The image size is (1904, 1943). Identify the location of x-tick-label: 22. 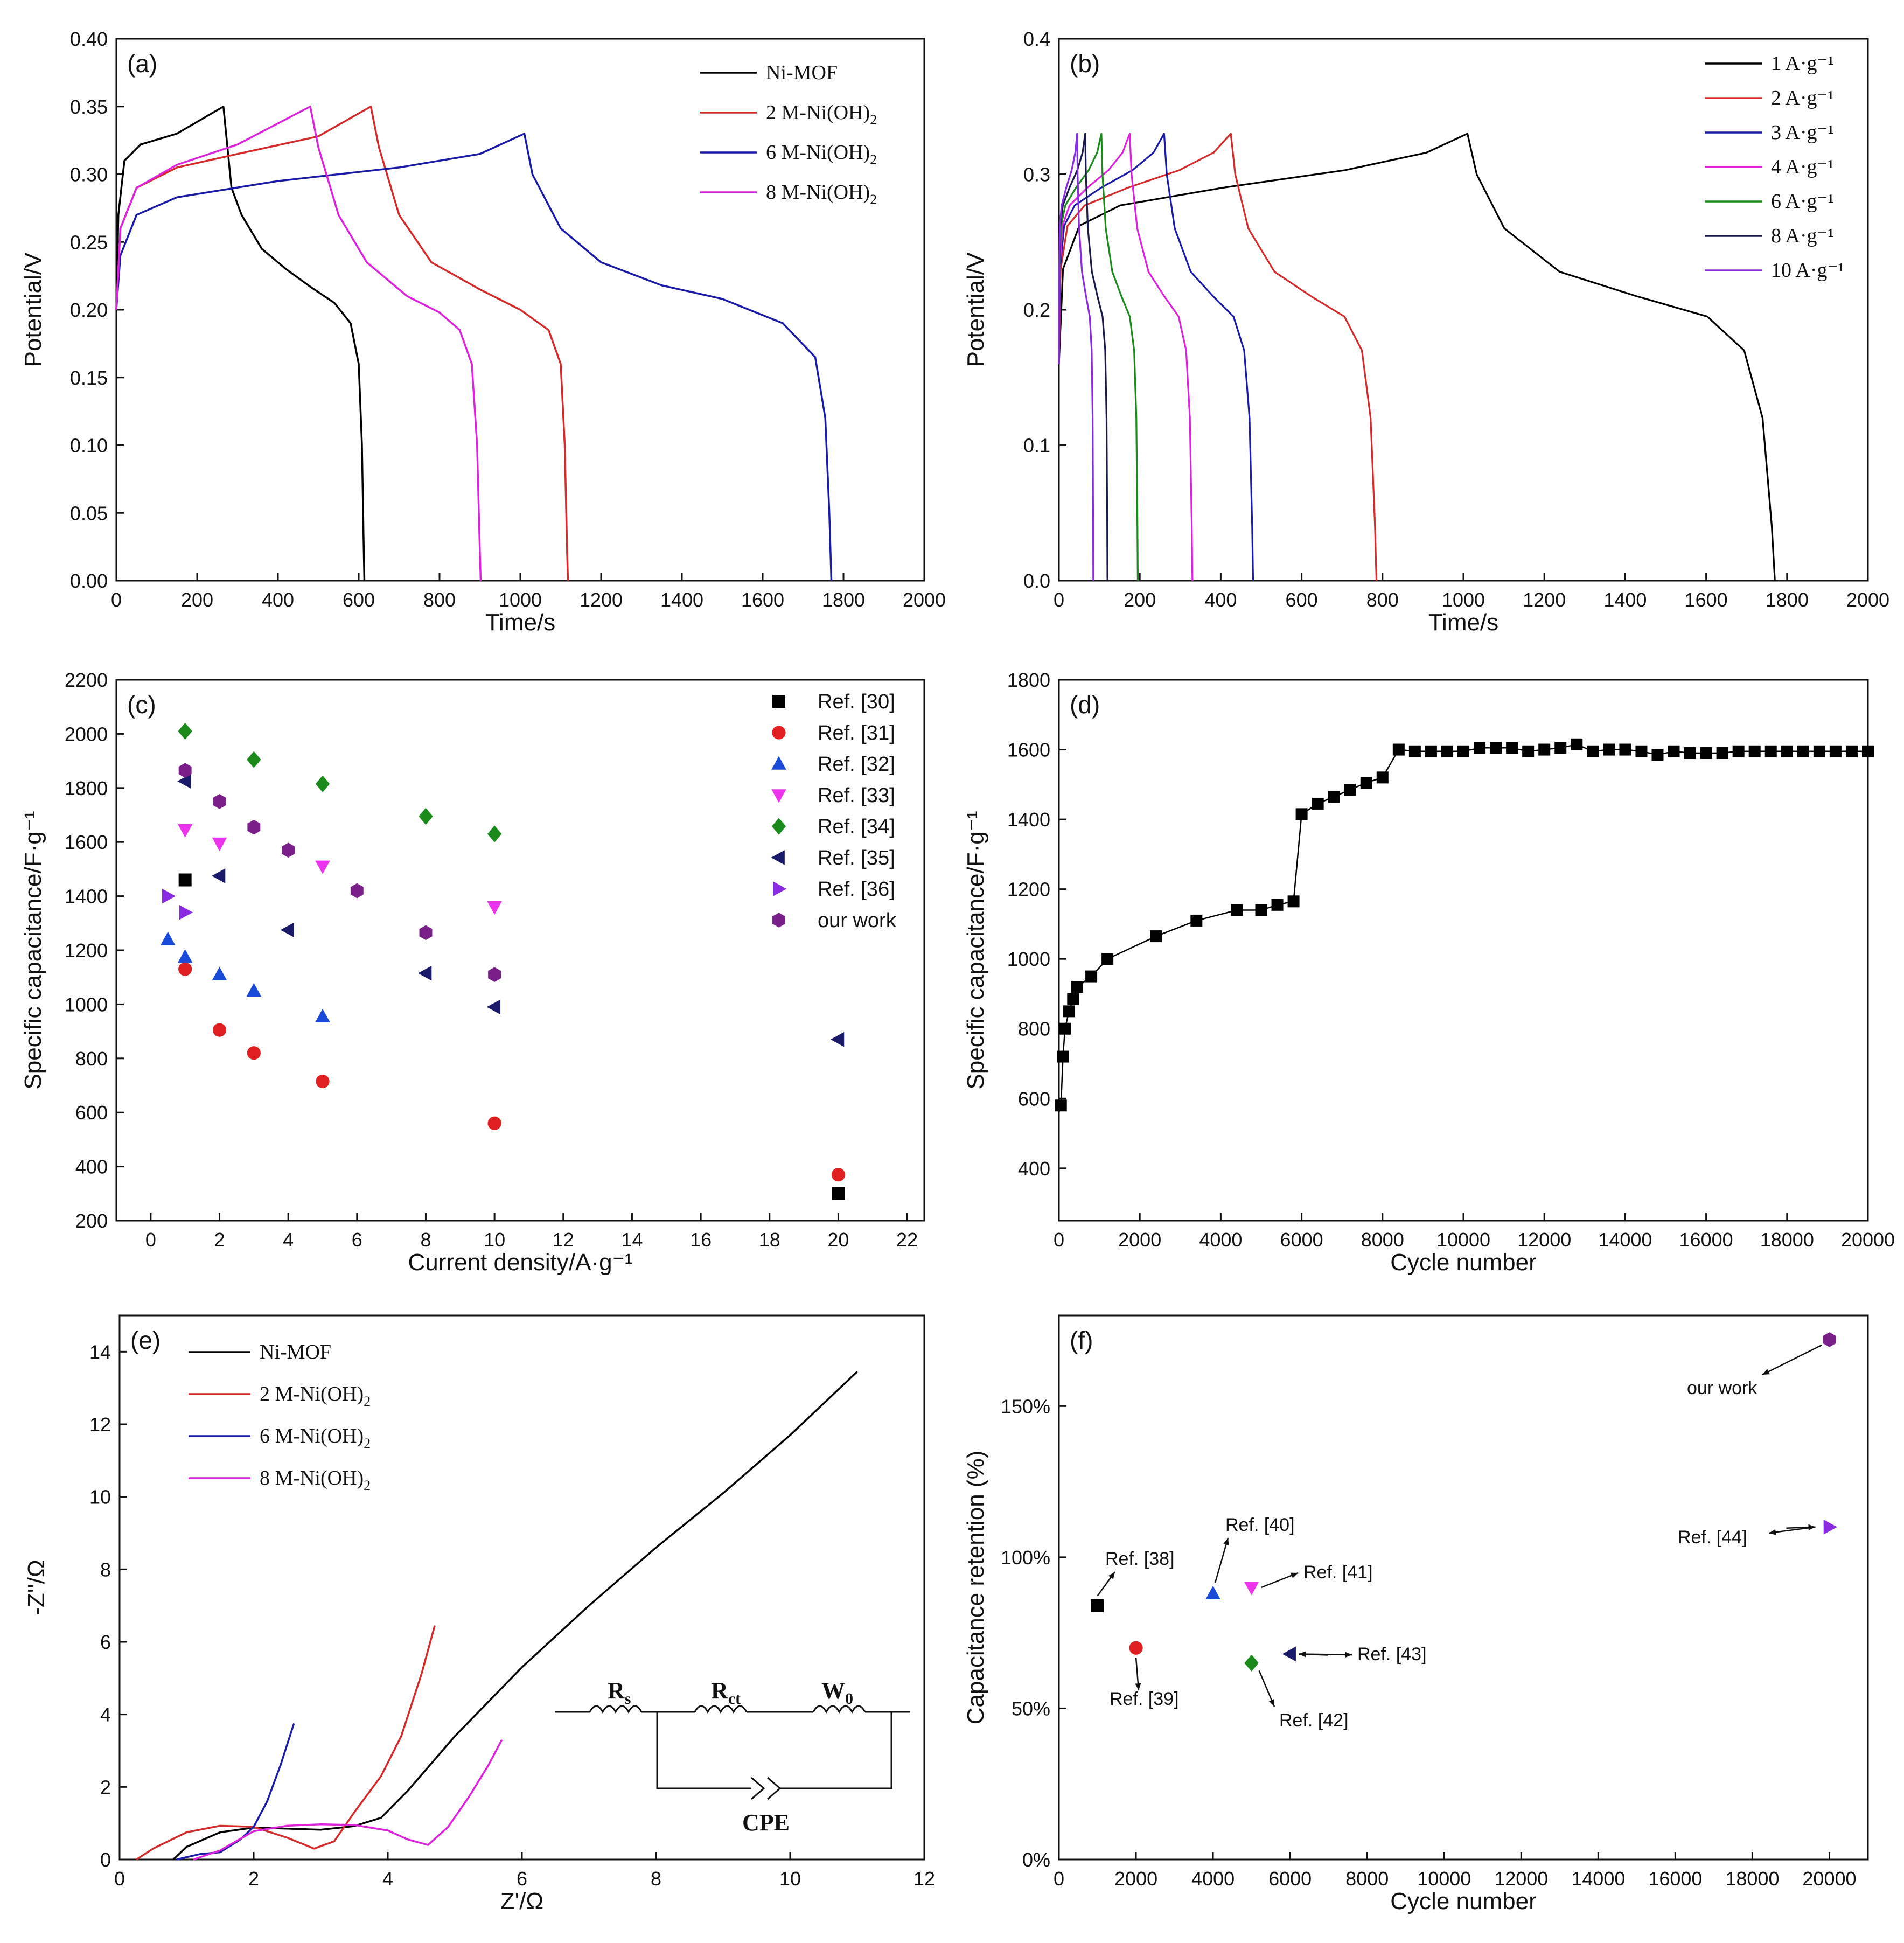
(907, 1240).